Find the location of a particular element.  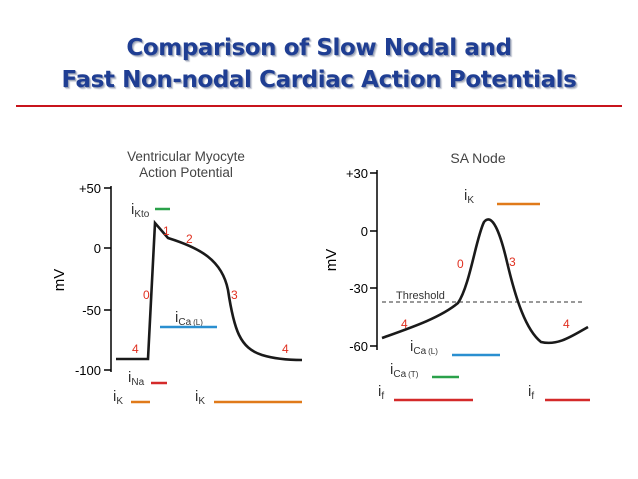

title-line-1: Comparison of Slow Nodal and is located at coordinates (319, 48).